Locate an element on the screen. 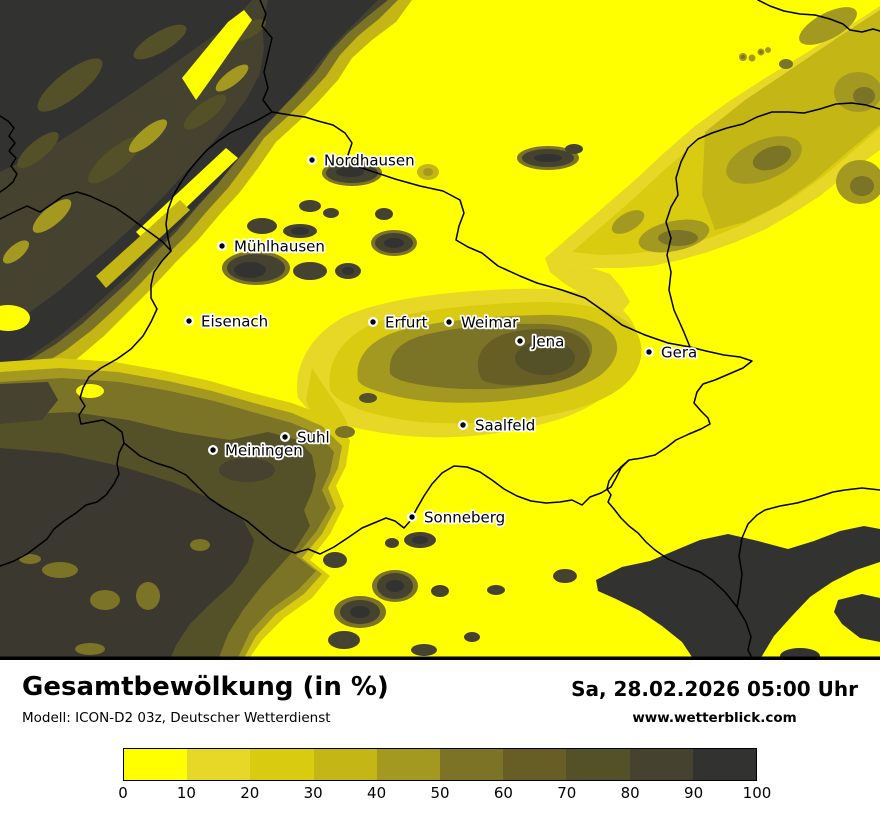 Image resolution: width=880 pixels, height=830 pixels. city-marker-saalfeld: Saalfeld is located at coordinates (497, 425).